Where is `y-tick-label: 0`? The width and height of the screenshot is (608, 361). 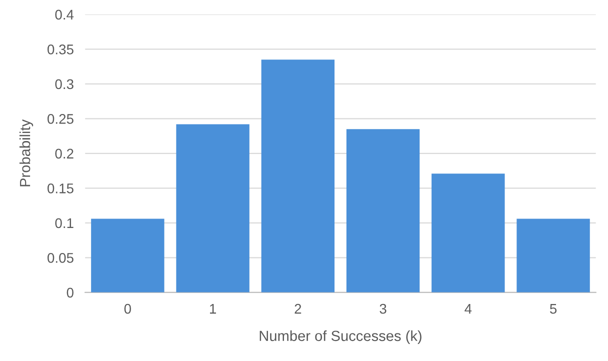
y-tick-label: 0 is located at coordinates (70, 293).